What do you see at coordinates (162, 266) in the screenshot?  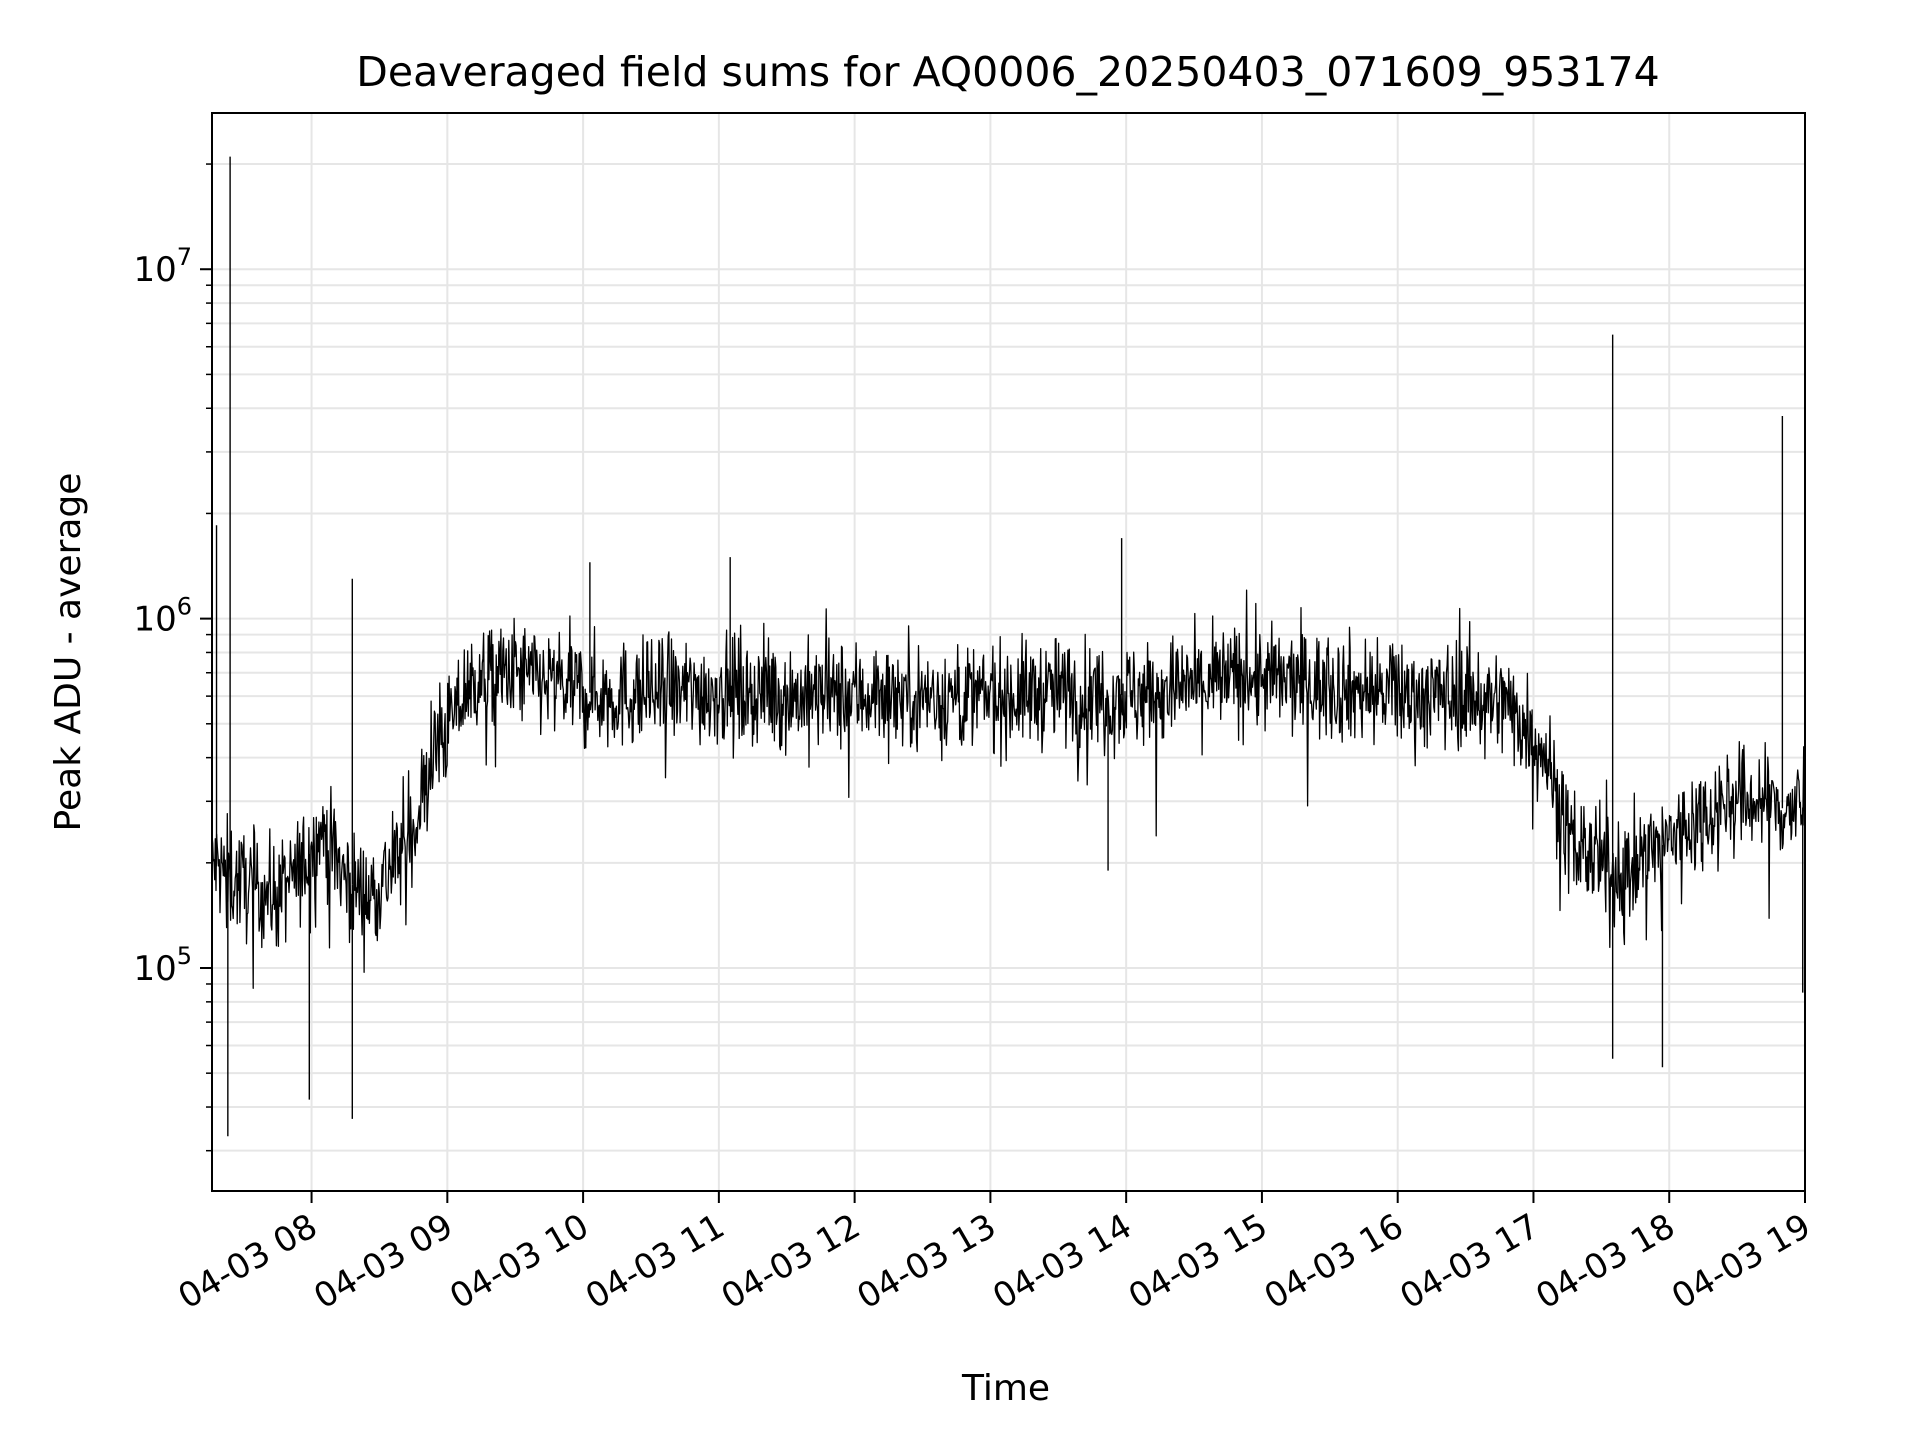 I see `y-tick-label: 10⁷` at bounding box center [162, 266].